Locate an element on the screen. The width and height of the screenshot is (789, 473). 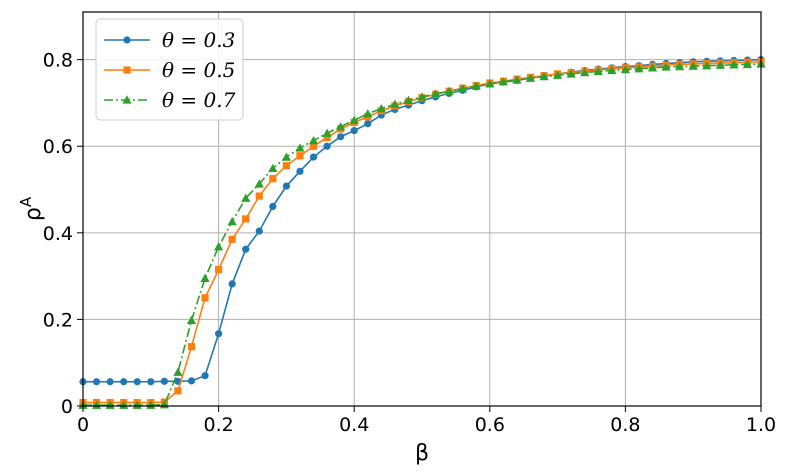
x-tick-label: 0 is located at coordinates (83, 425).